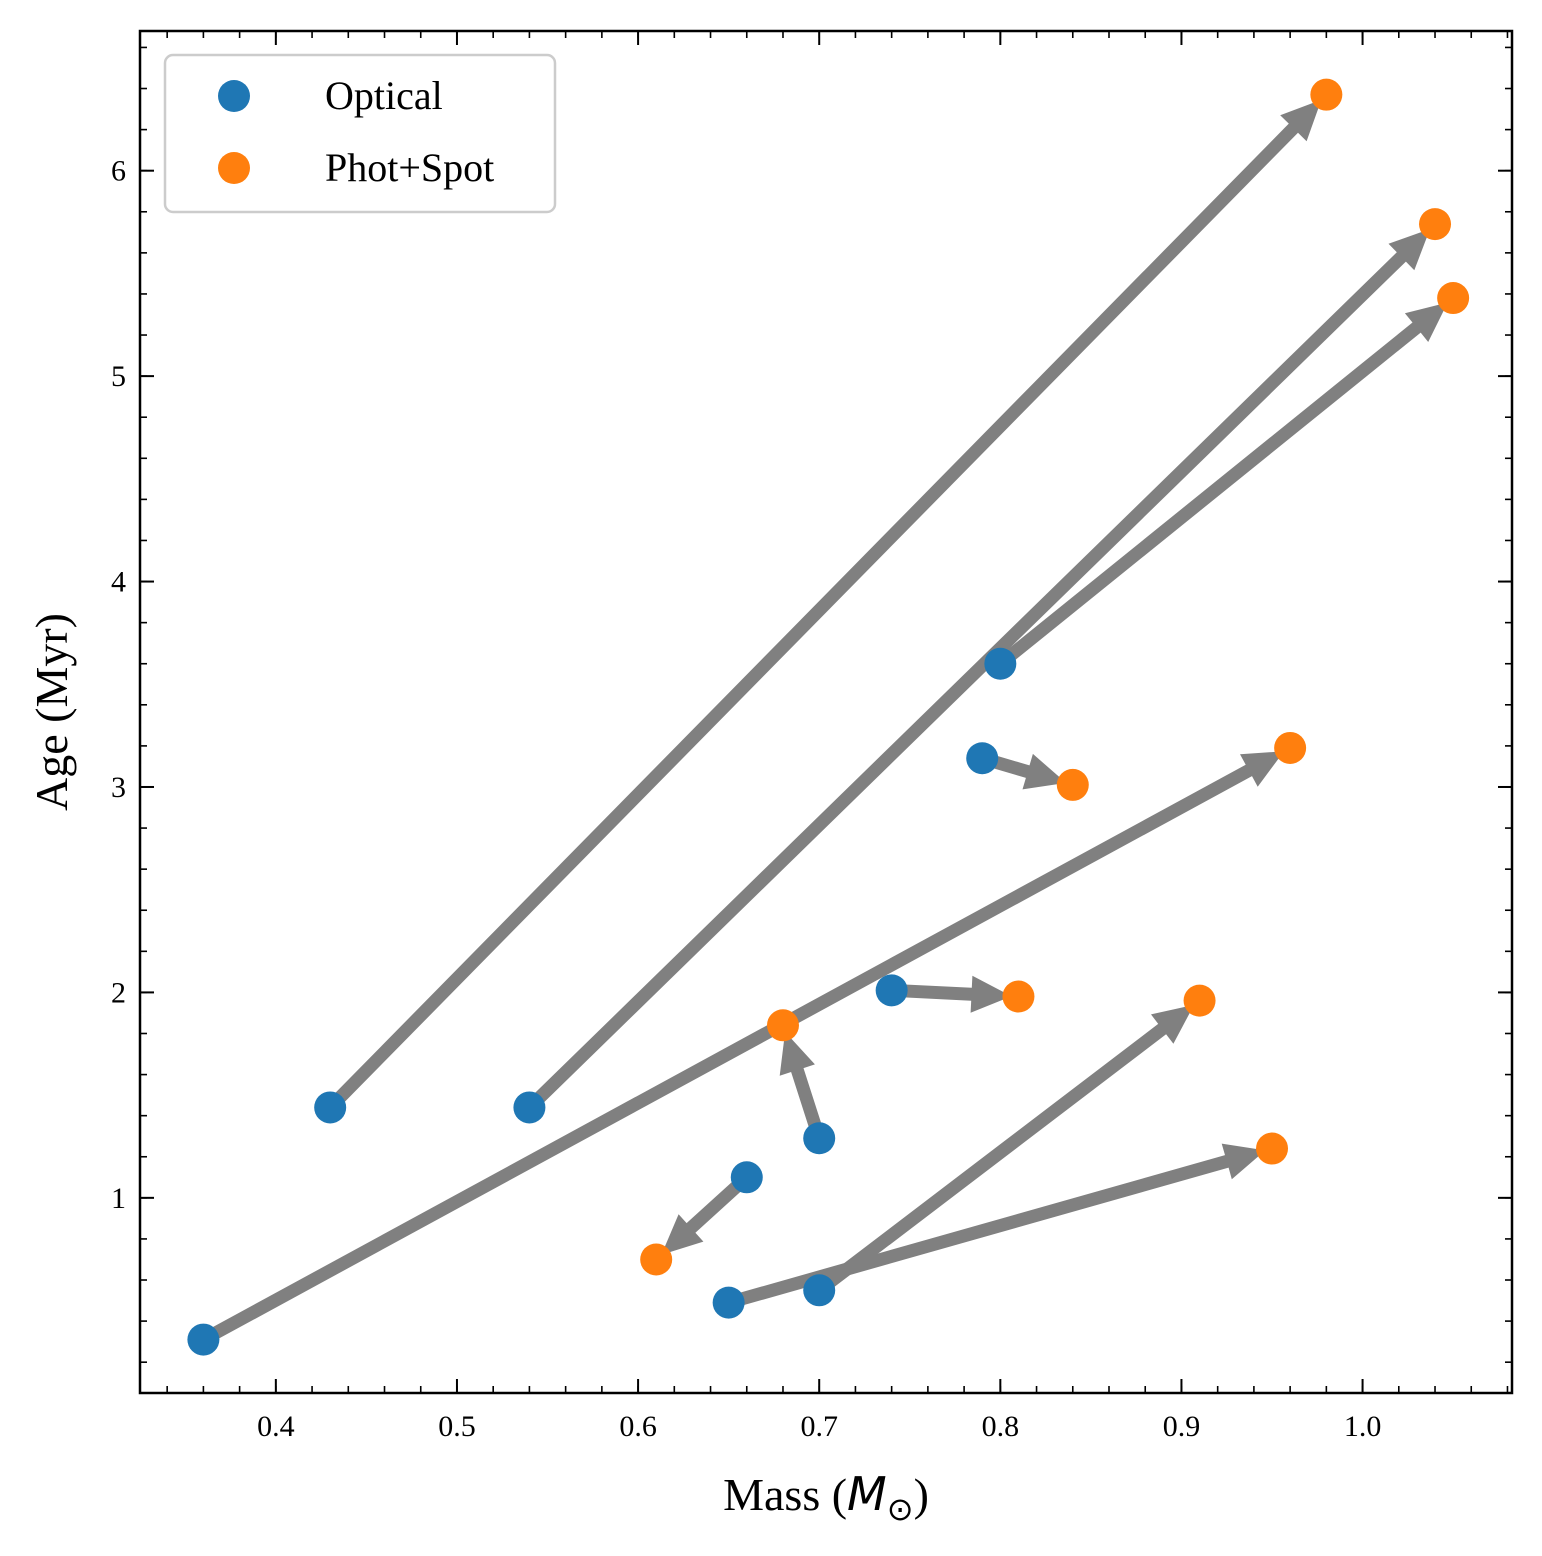  Describe the element at coordinates (457, 1426) in the screenshot. I see `x-tick-label: 0.5` at that location.